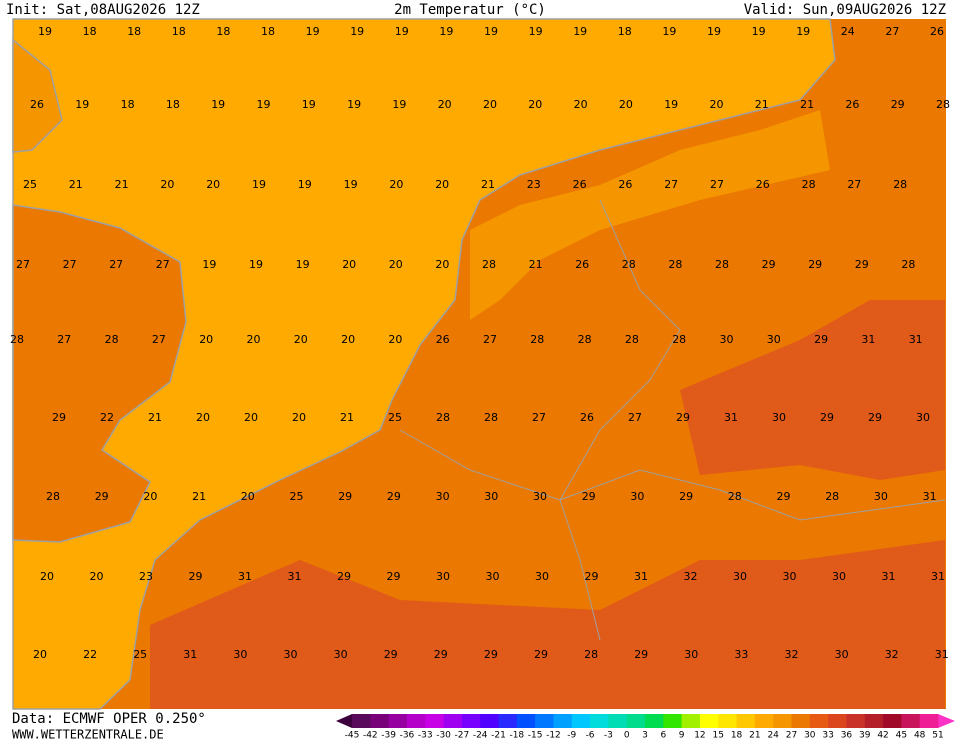 The image size is (959, 741). What do you see at coordinates (848, 31) in the screenshot?
I see `temperature-label: 24` at bounding box center [848, 31].